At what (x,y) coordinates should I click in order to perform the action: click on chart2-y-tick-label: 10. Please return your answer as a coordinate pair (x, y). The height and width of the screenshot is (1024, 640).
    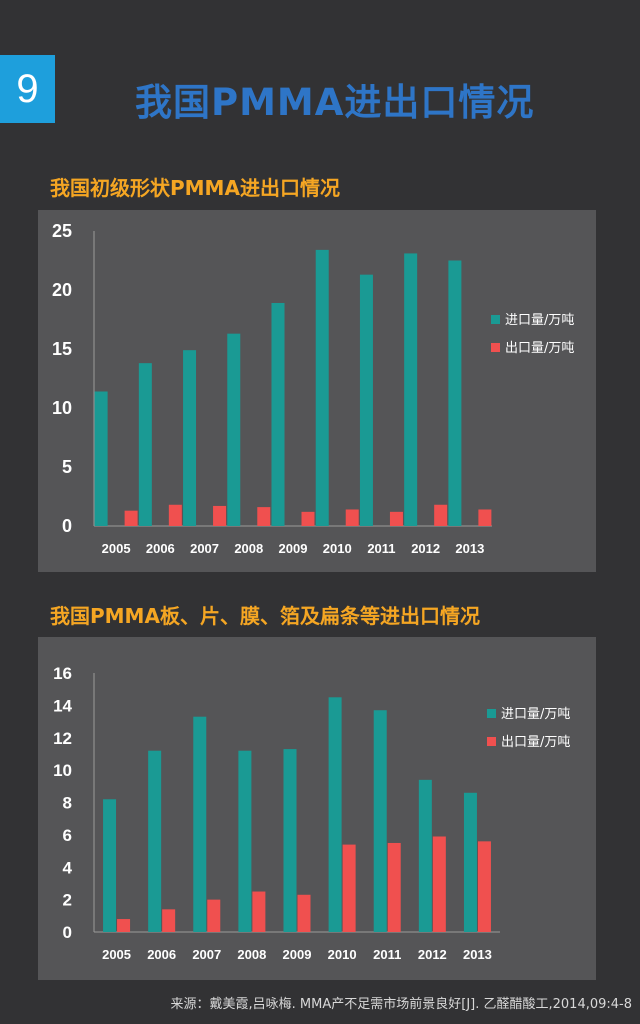
    Looking at the image, I should click on (62, 770).